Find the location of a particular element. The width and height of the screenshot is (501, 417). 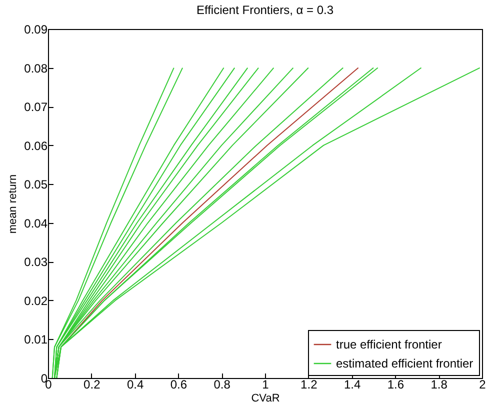

x-tick-label: 0.8 is located at coordinates (222, 385).